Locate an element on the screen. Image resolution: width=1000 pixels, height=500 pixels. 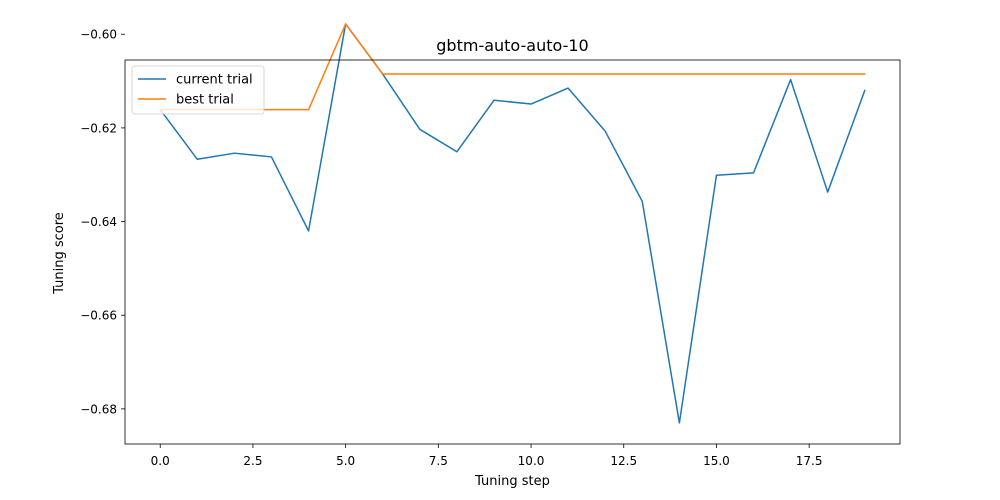
y-tick-label: −0.68 is located at coordinates (98, 409).